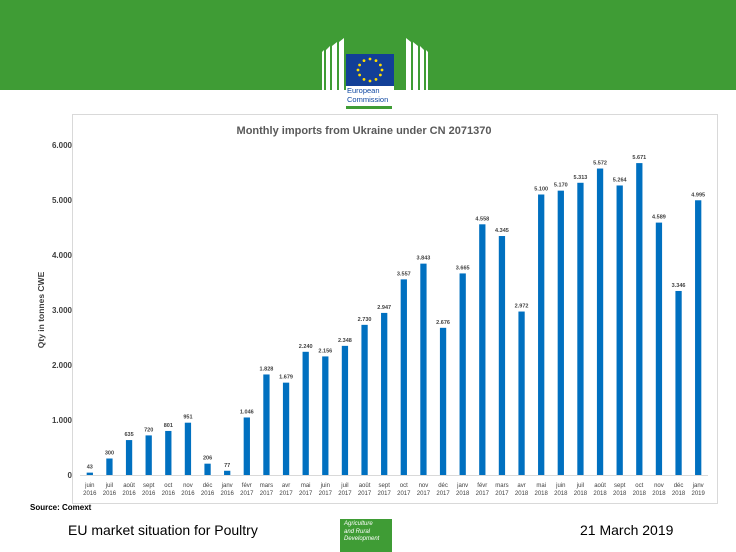 This screenshot has height=552, width=736. Describe the element at coordinates (41, 309) in the screenshot. I see `y-axis-label: Qty in tonnes CWE` at that location.